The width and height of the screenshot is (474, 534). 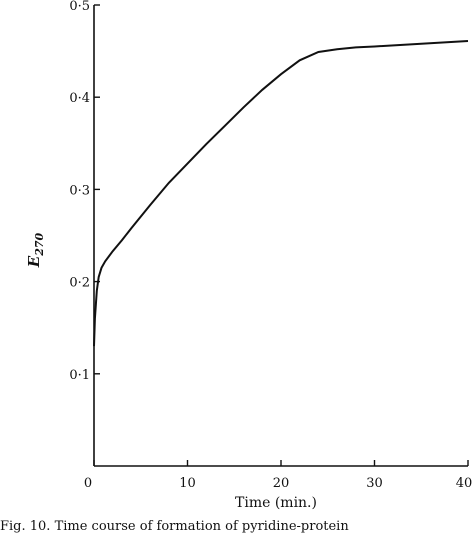 I want to click on x-tick-label: 0, so click(x=88, y=483).